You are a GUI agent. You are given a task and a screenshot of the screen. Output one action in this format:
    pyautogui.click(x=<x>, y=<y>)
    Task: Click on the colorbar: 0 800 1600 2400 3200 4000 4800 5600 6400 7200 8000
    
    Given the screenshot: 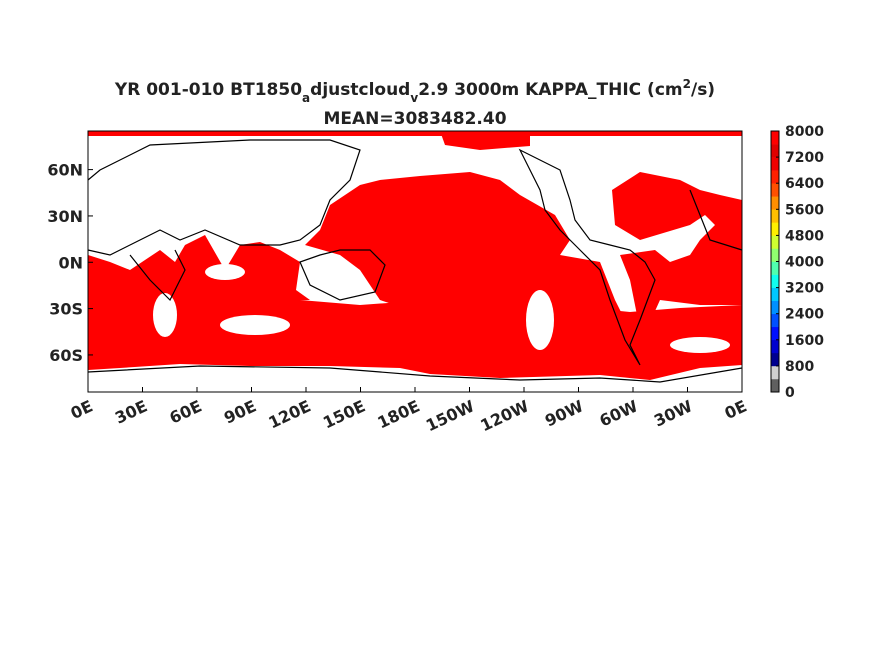 What is the action you would take?
    pyautogui.click(x=797, y=262)
    